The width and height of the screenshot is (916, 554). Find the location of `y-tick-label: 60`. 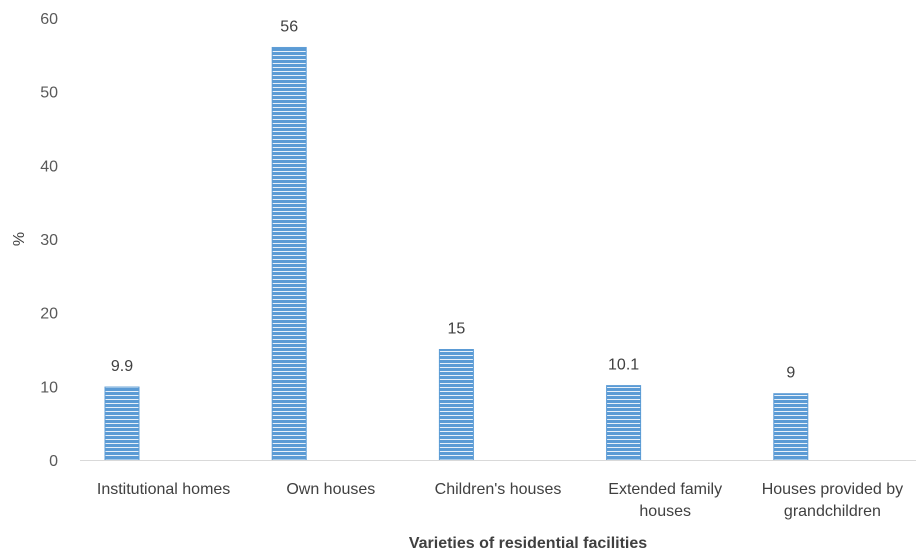

y-tick-label: 60 is located at coordinates (49, 19).